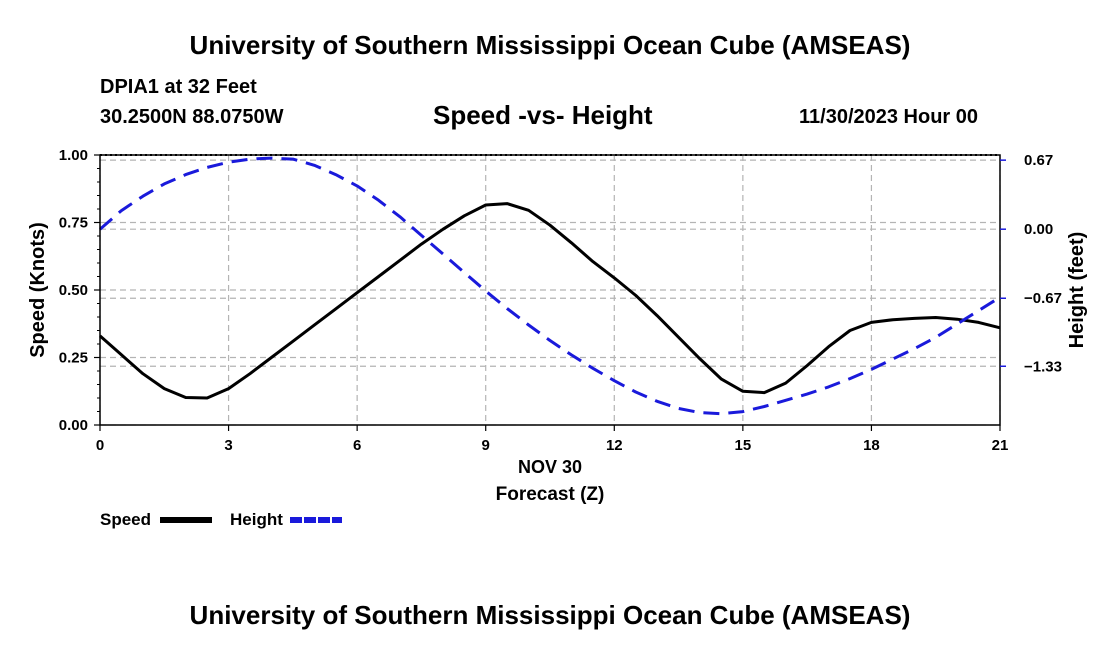 Image resolution: width=1100 pixels, height=650 pixels. What do you see at coordinates (550, 494) in the screenshot?
I see `x-axis-label: Forecast (Z)` at bounding box center [550, 494].